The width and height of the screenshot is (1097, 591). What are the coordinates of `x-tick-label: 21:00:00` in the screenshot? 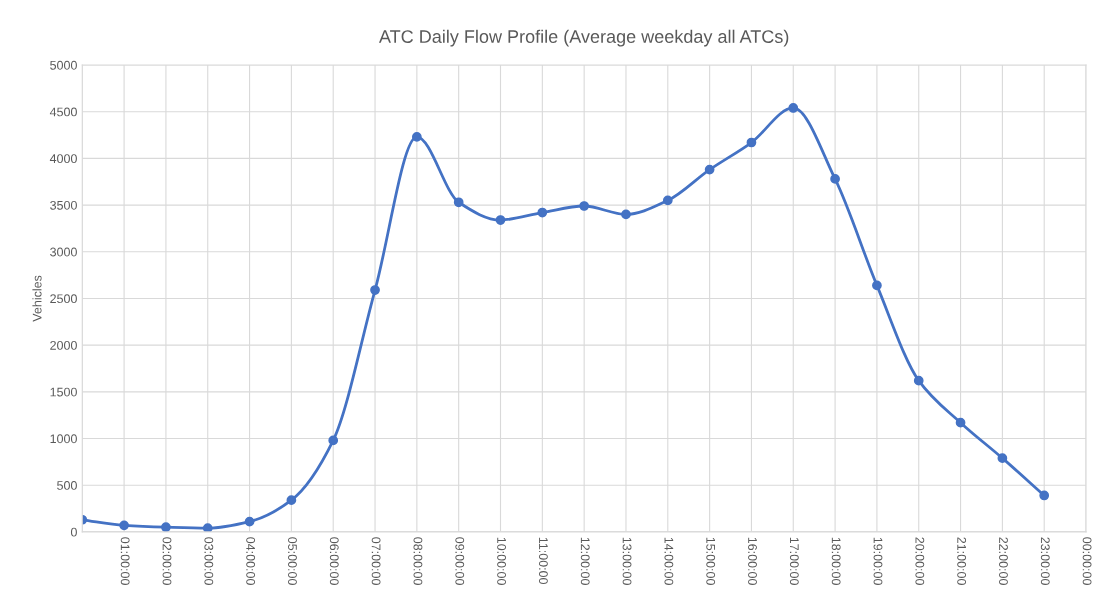 It's located at (962, 561).